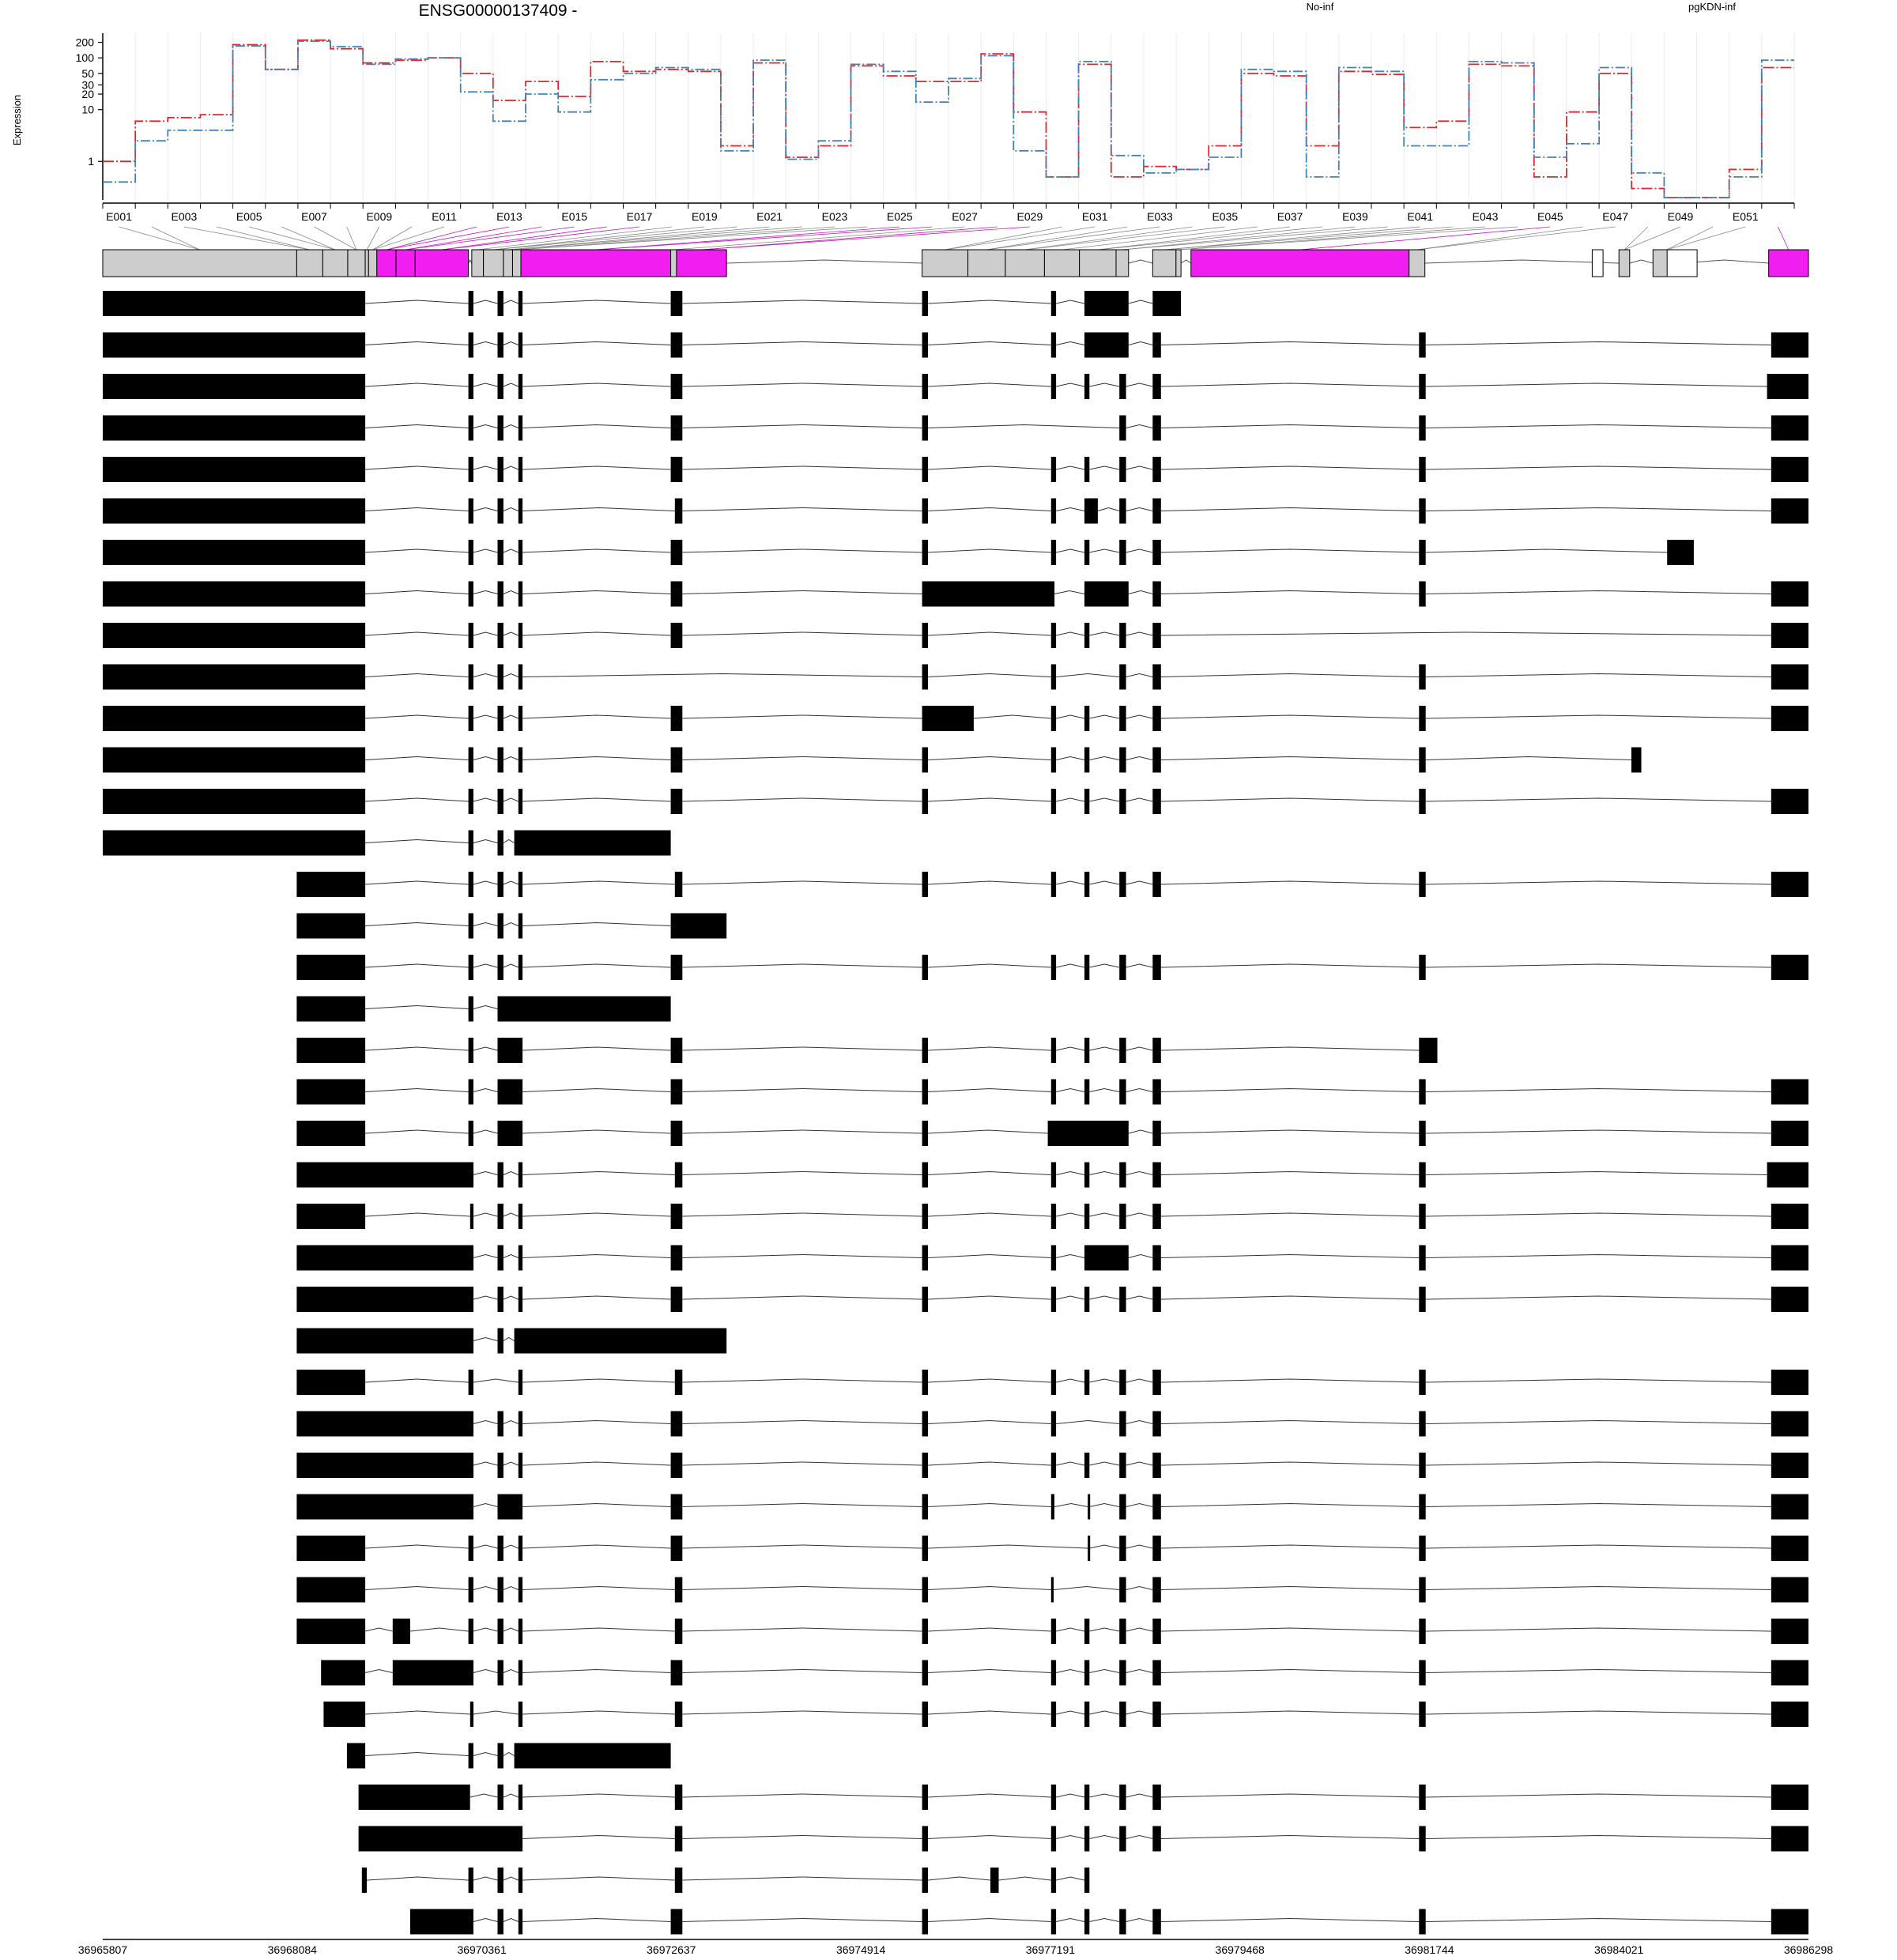 The height and width of the screenshot is (1960, 1897). I want to click on bin-label: E001, so click(119, 216).